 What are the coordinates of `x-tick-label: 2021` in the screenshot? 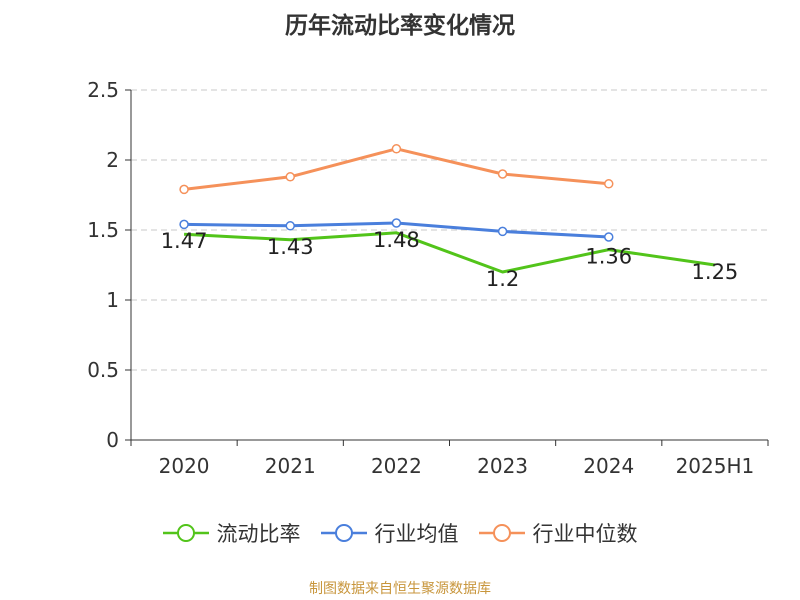 It's located at (290, 466).